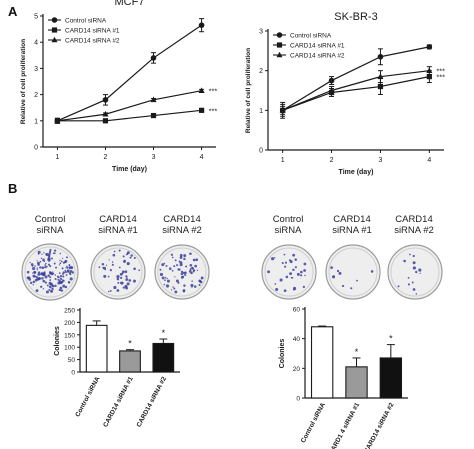 The image size is (474, 449). Describe the element at coordinates (332, 160) in the screenshot. I see `x-tick-label: 2` at that location.